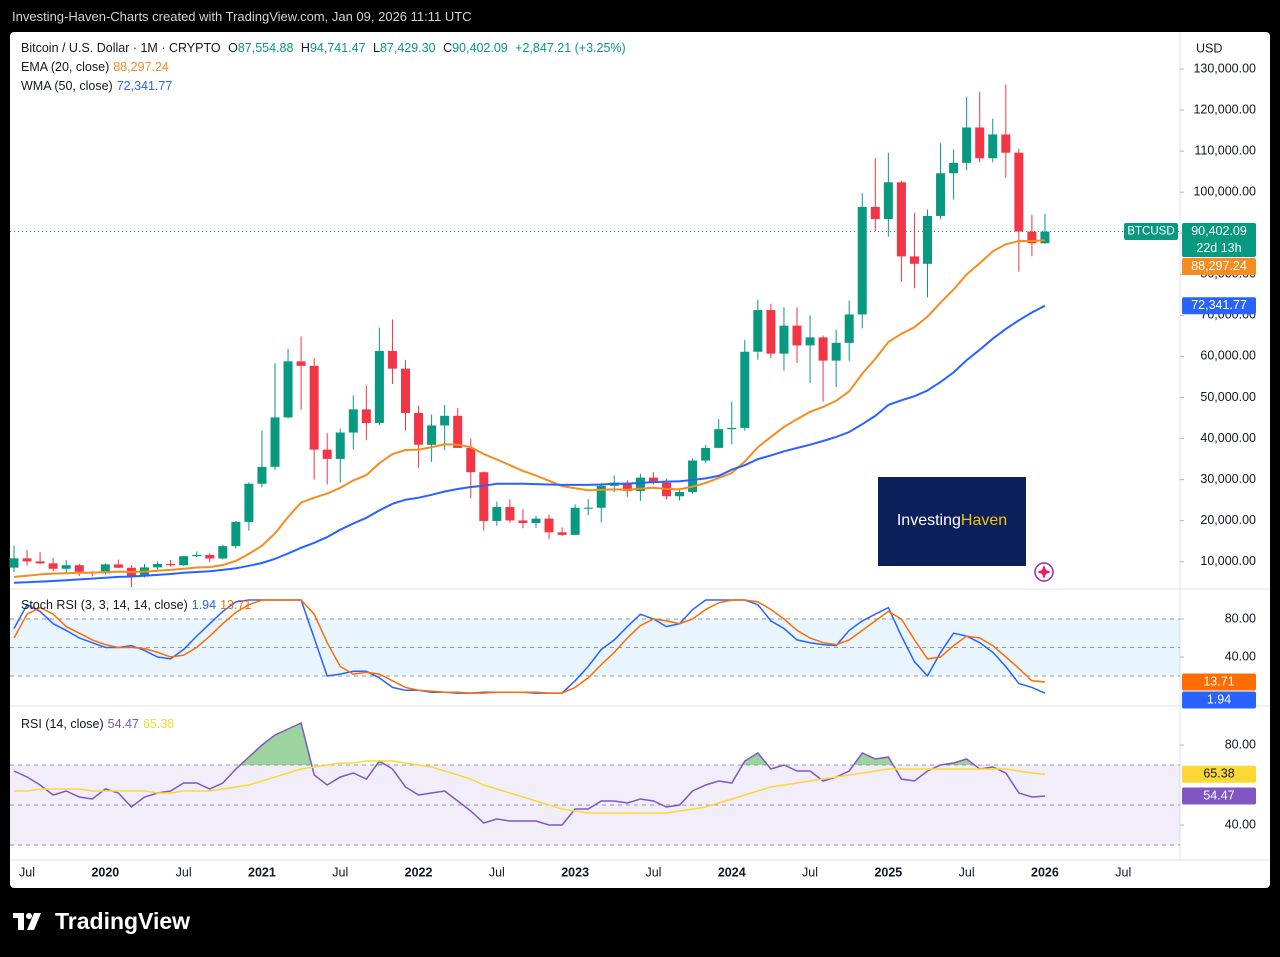  Describe the element at coordinates (1219, 305) in the screenshot. I see `price-label: 72,341.77` at that location.